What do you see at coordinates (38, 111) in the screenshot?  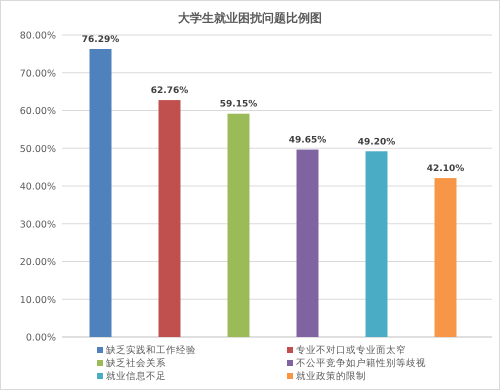 I see `y-tick-label: 60.00%` at bounding box center [38, 111].